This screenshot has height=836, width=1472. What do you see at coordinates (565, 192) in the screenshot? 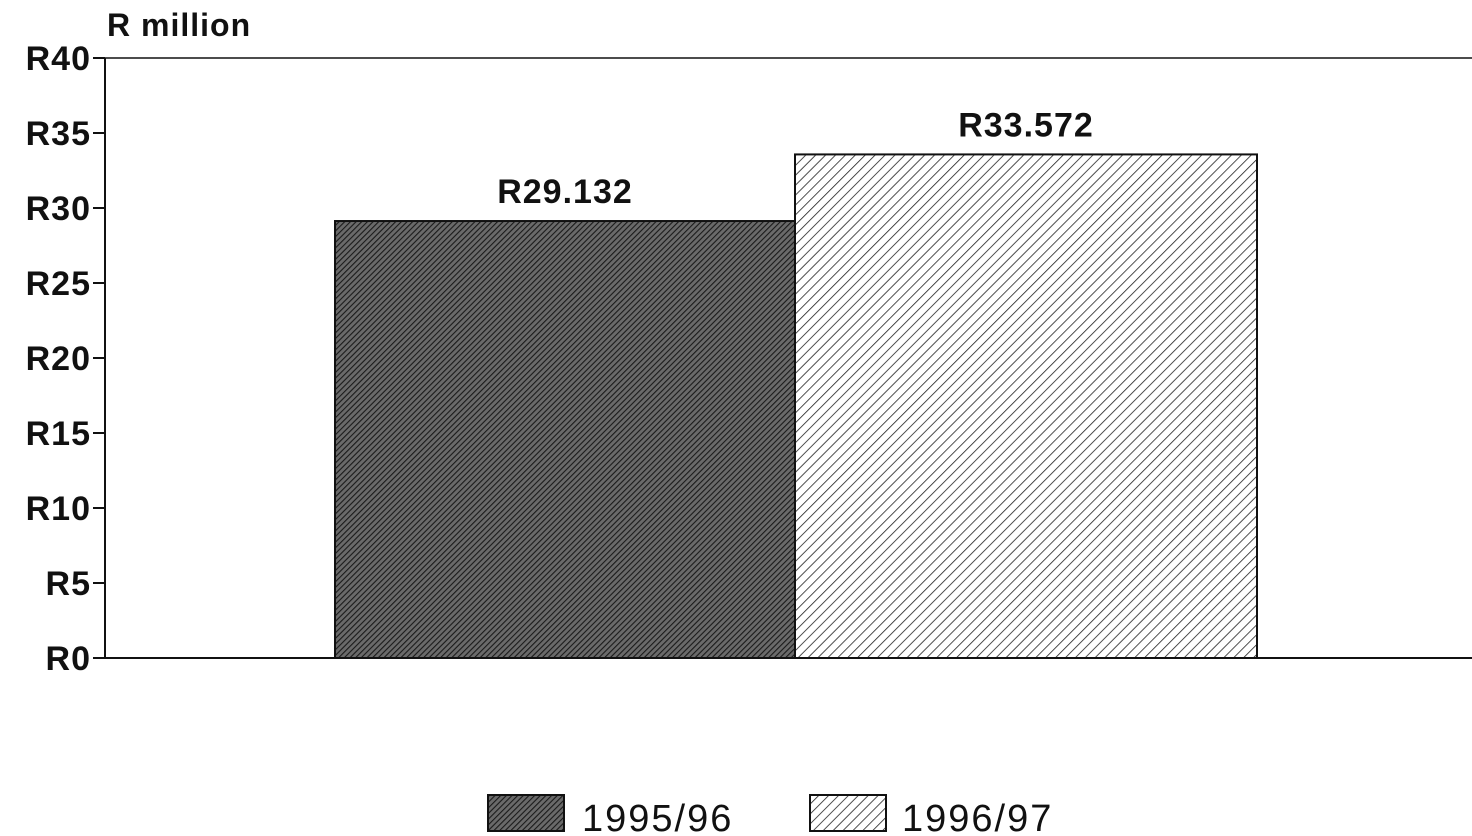
I see `bar-value-label: R29.132` at bounding box center [565, 192].